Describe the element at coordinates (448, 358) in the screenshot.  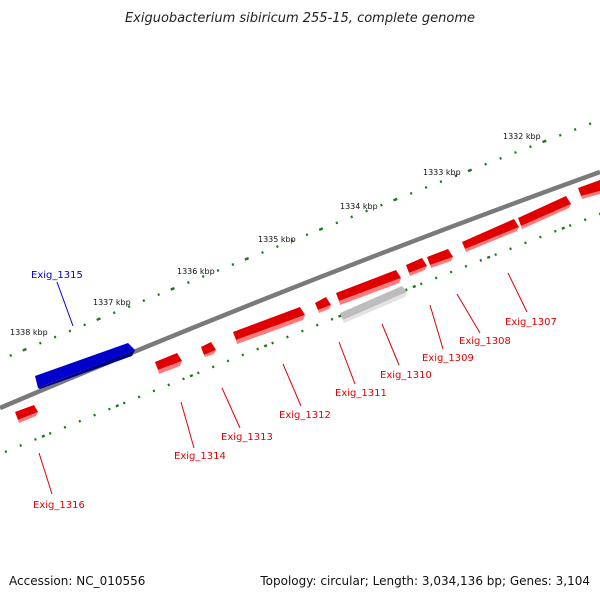
I see `gene-label-exig-1309: Exig_1309` at that location.